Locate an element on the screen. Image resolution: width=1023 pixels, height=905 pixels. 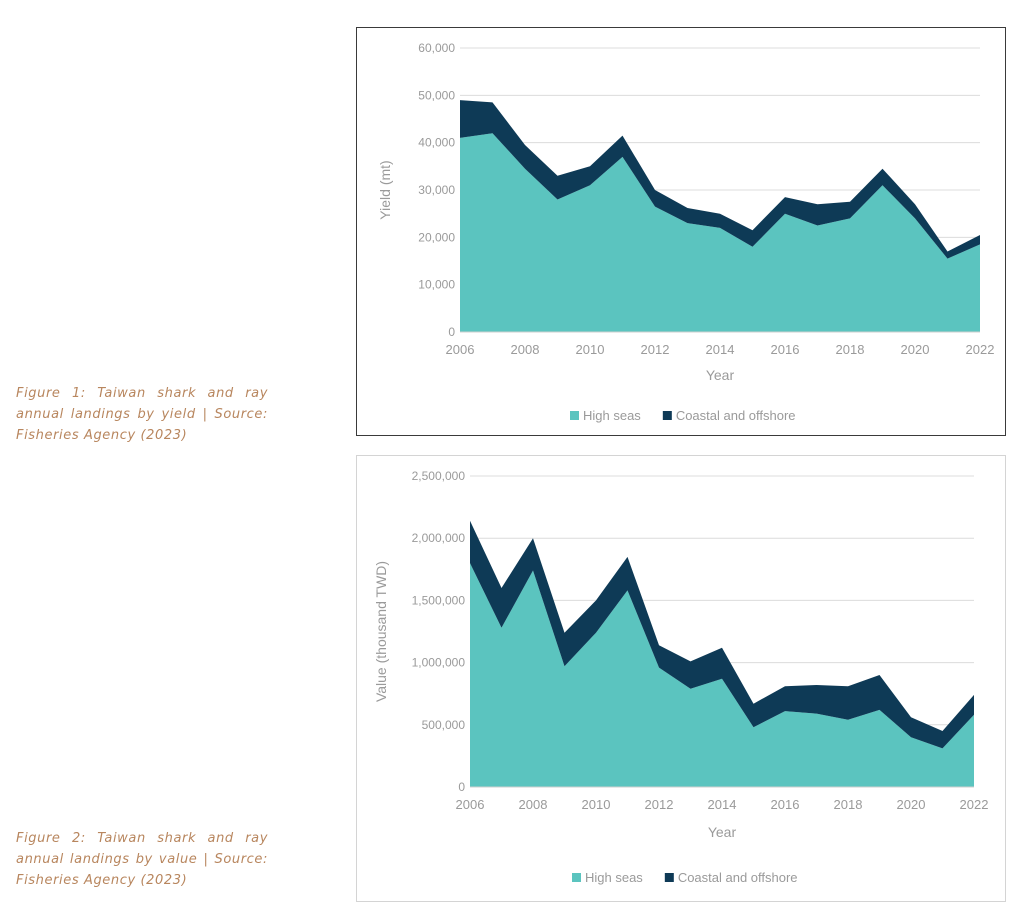
y-tick-label: 60,000 is located at coordinates (436, 48).